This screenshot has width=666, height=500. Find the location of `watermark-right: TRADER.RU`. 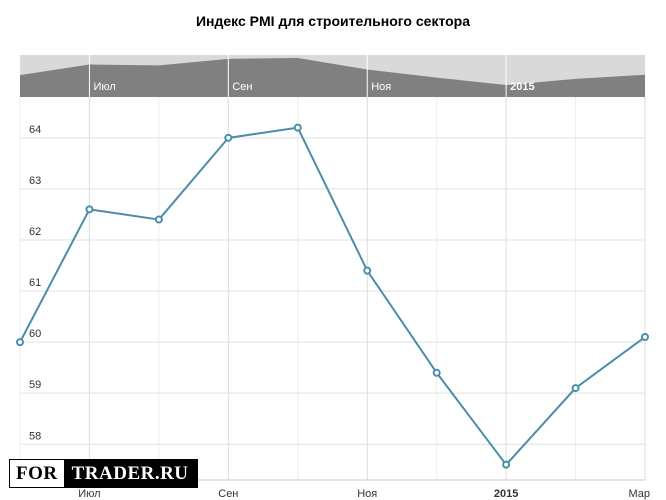

watermark-right: TRADER.RU is located at coordinates (130, 473).